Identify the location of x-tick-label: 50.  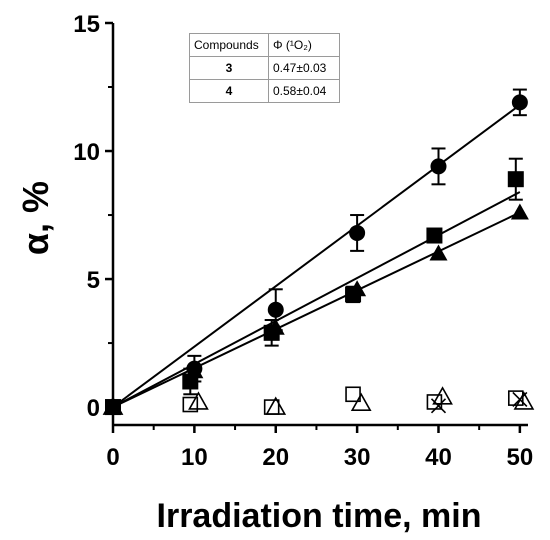
(520, 457).